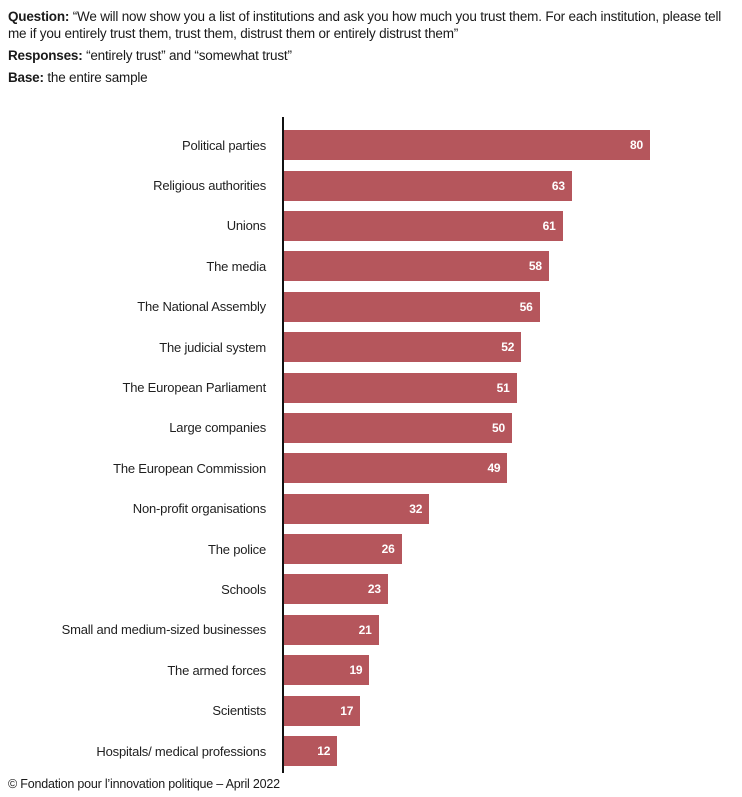  I want to click on bar-row: Schools 23, so click(371, 589).